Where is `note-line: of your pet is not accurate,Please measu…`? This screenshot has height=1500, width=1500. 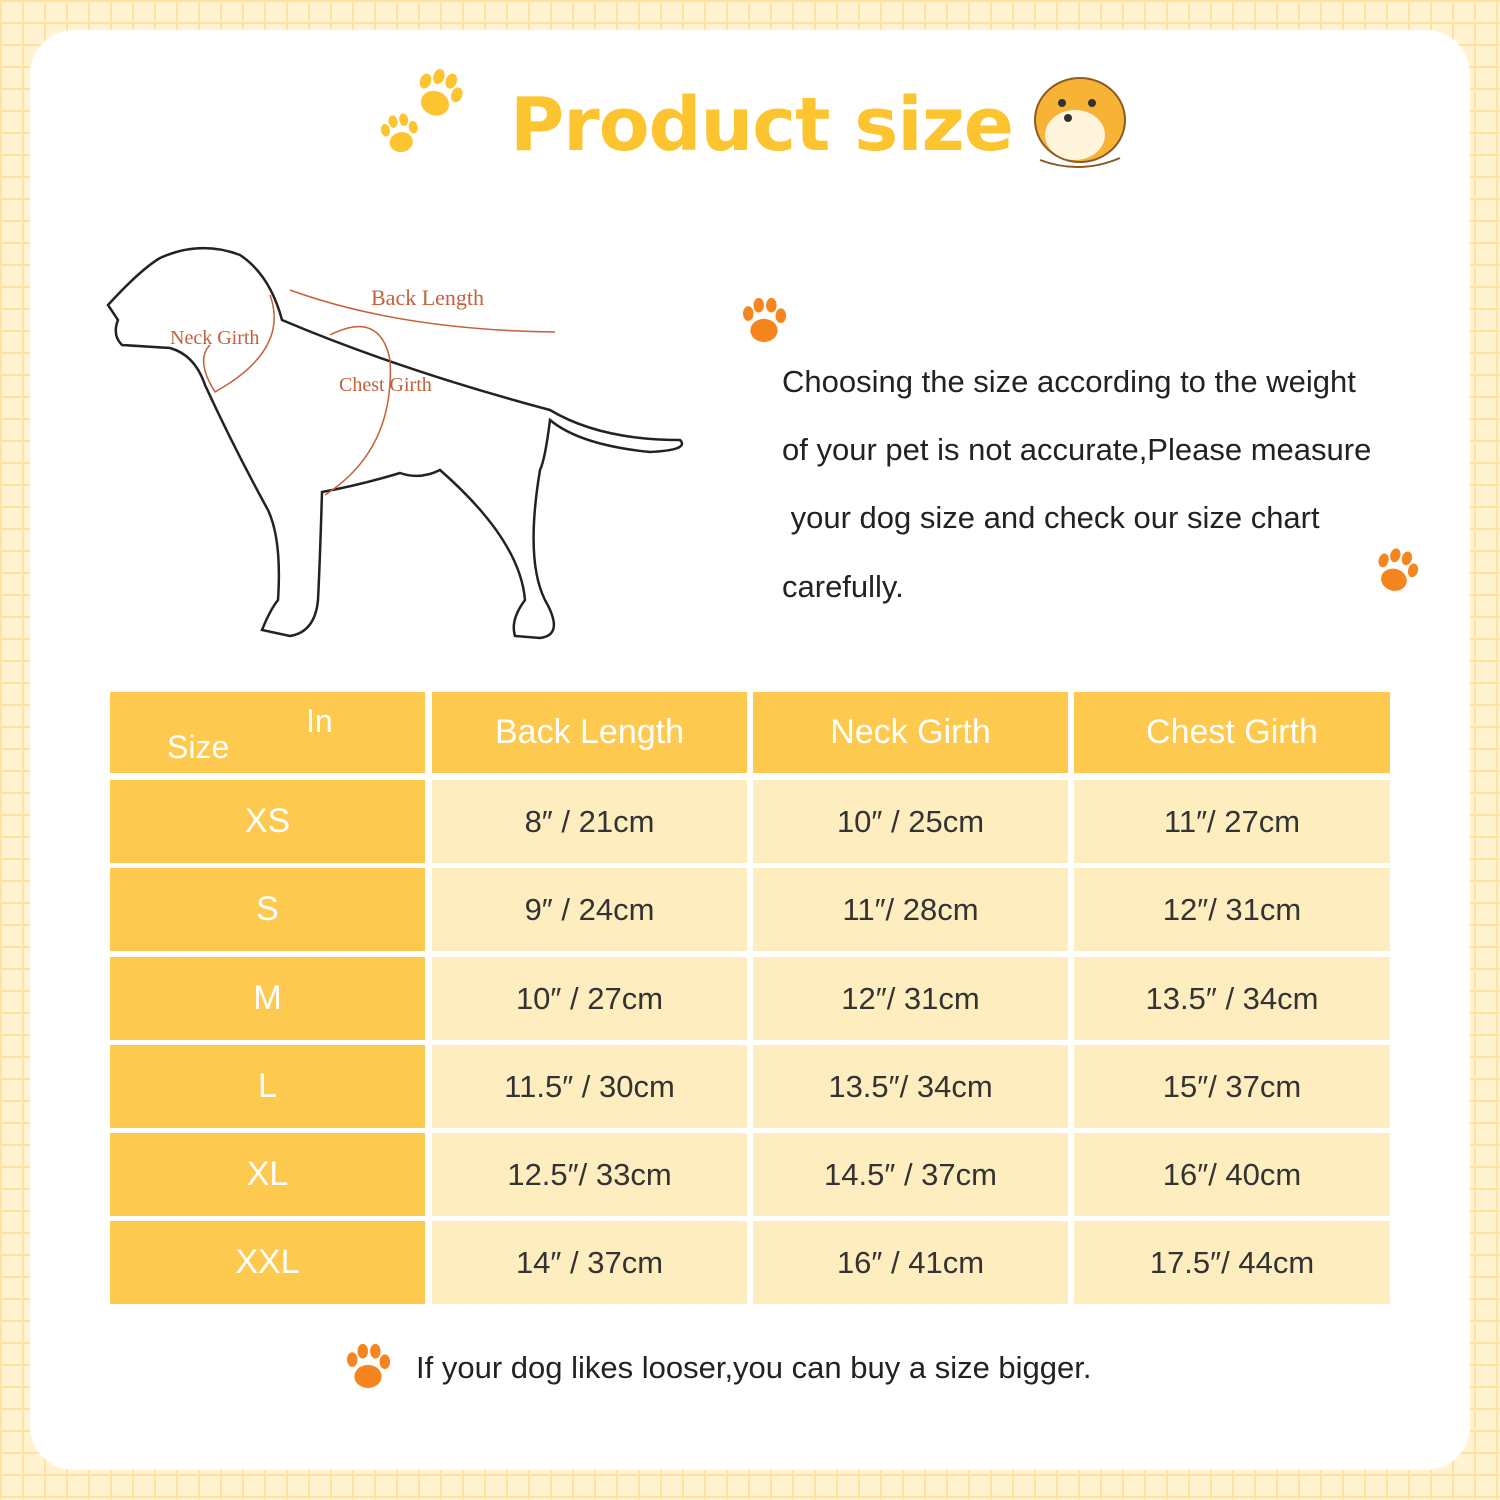
note-line: of your pet is not accurate,Please measu… is located at coordinates (1077, 449).